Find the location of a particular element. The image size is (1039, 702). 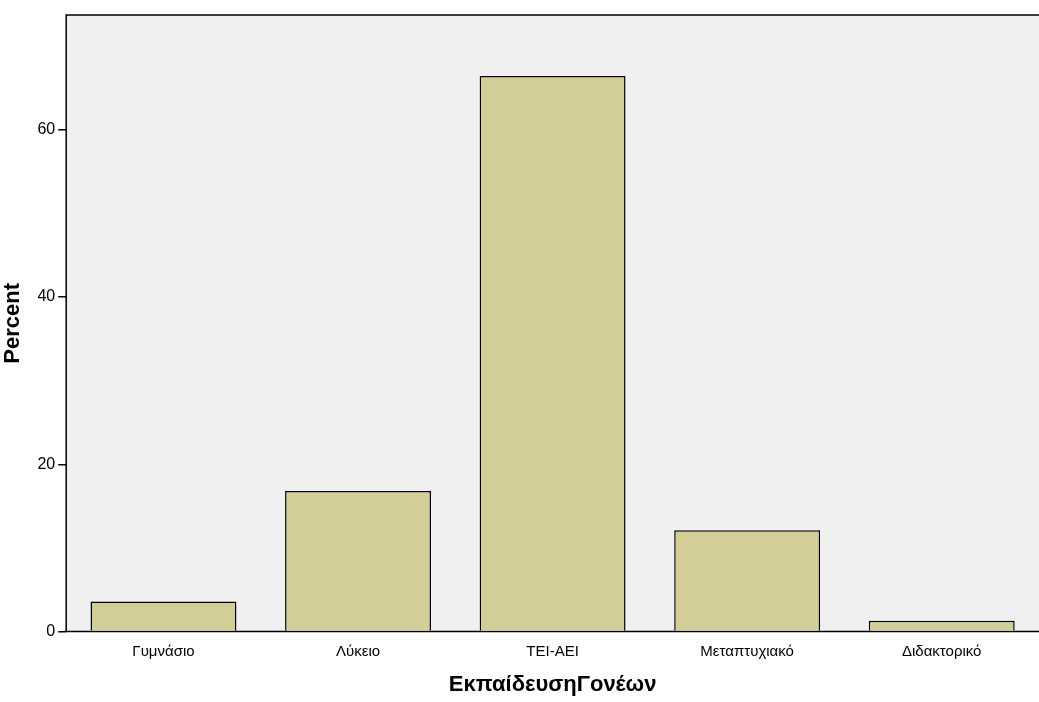

y-axis-title: Percent is located at coordinates (12, 323).